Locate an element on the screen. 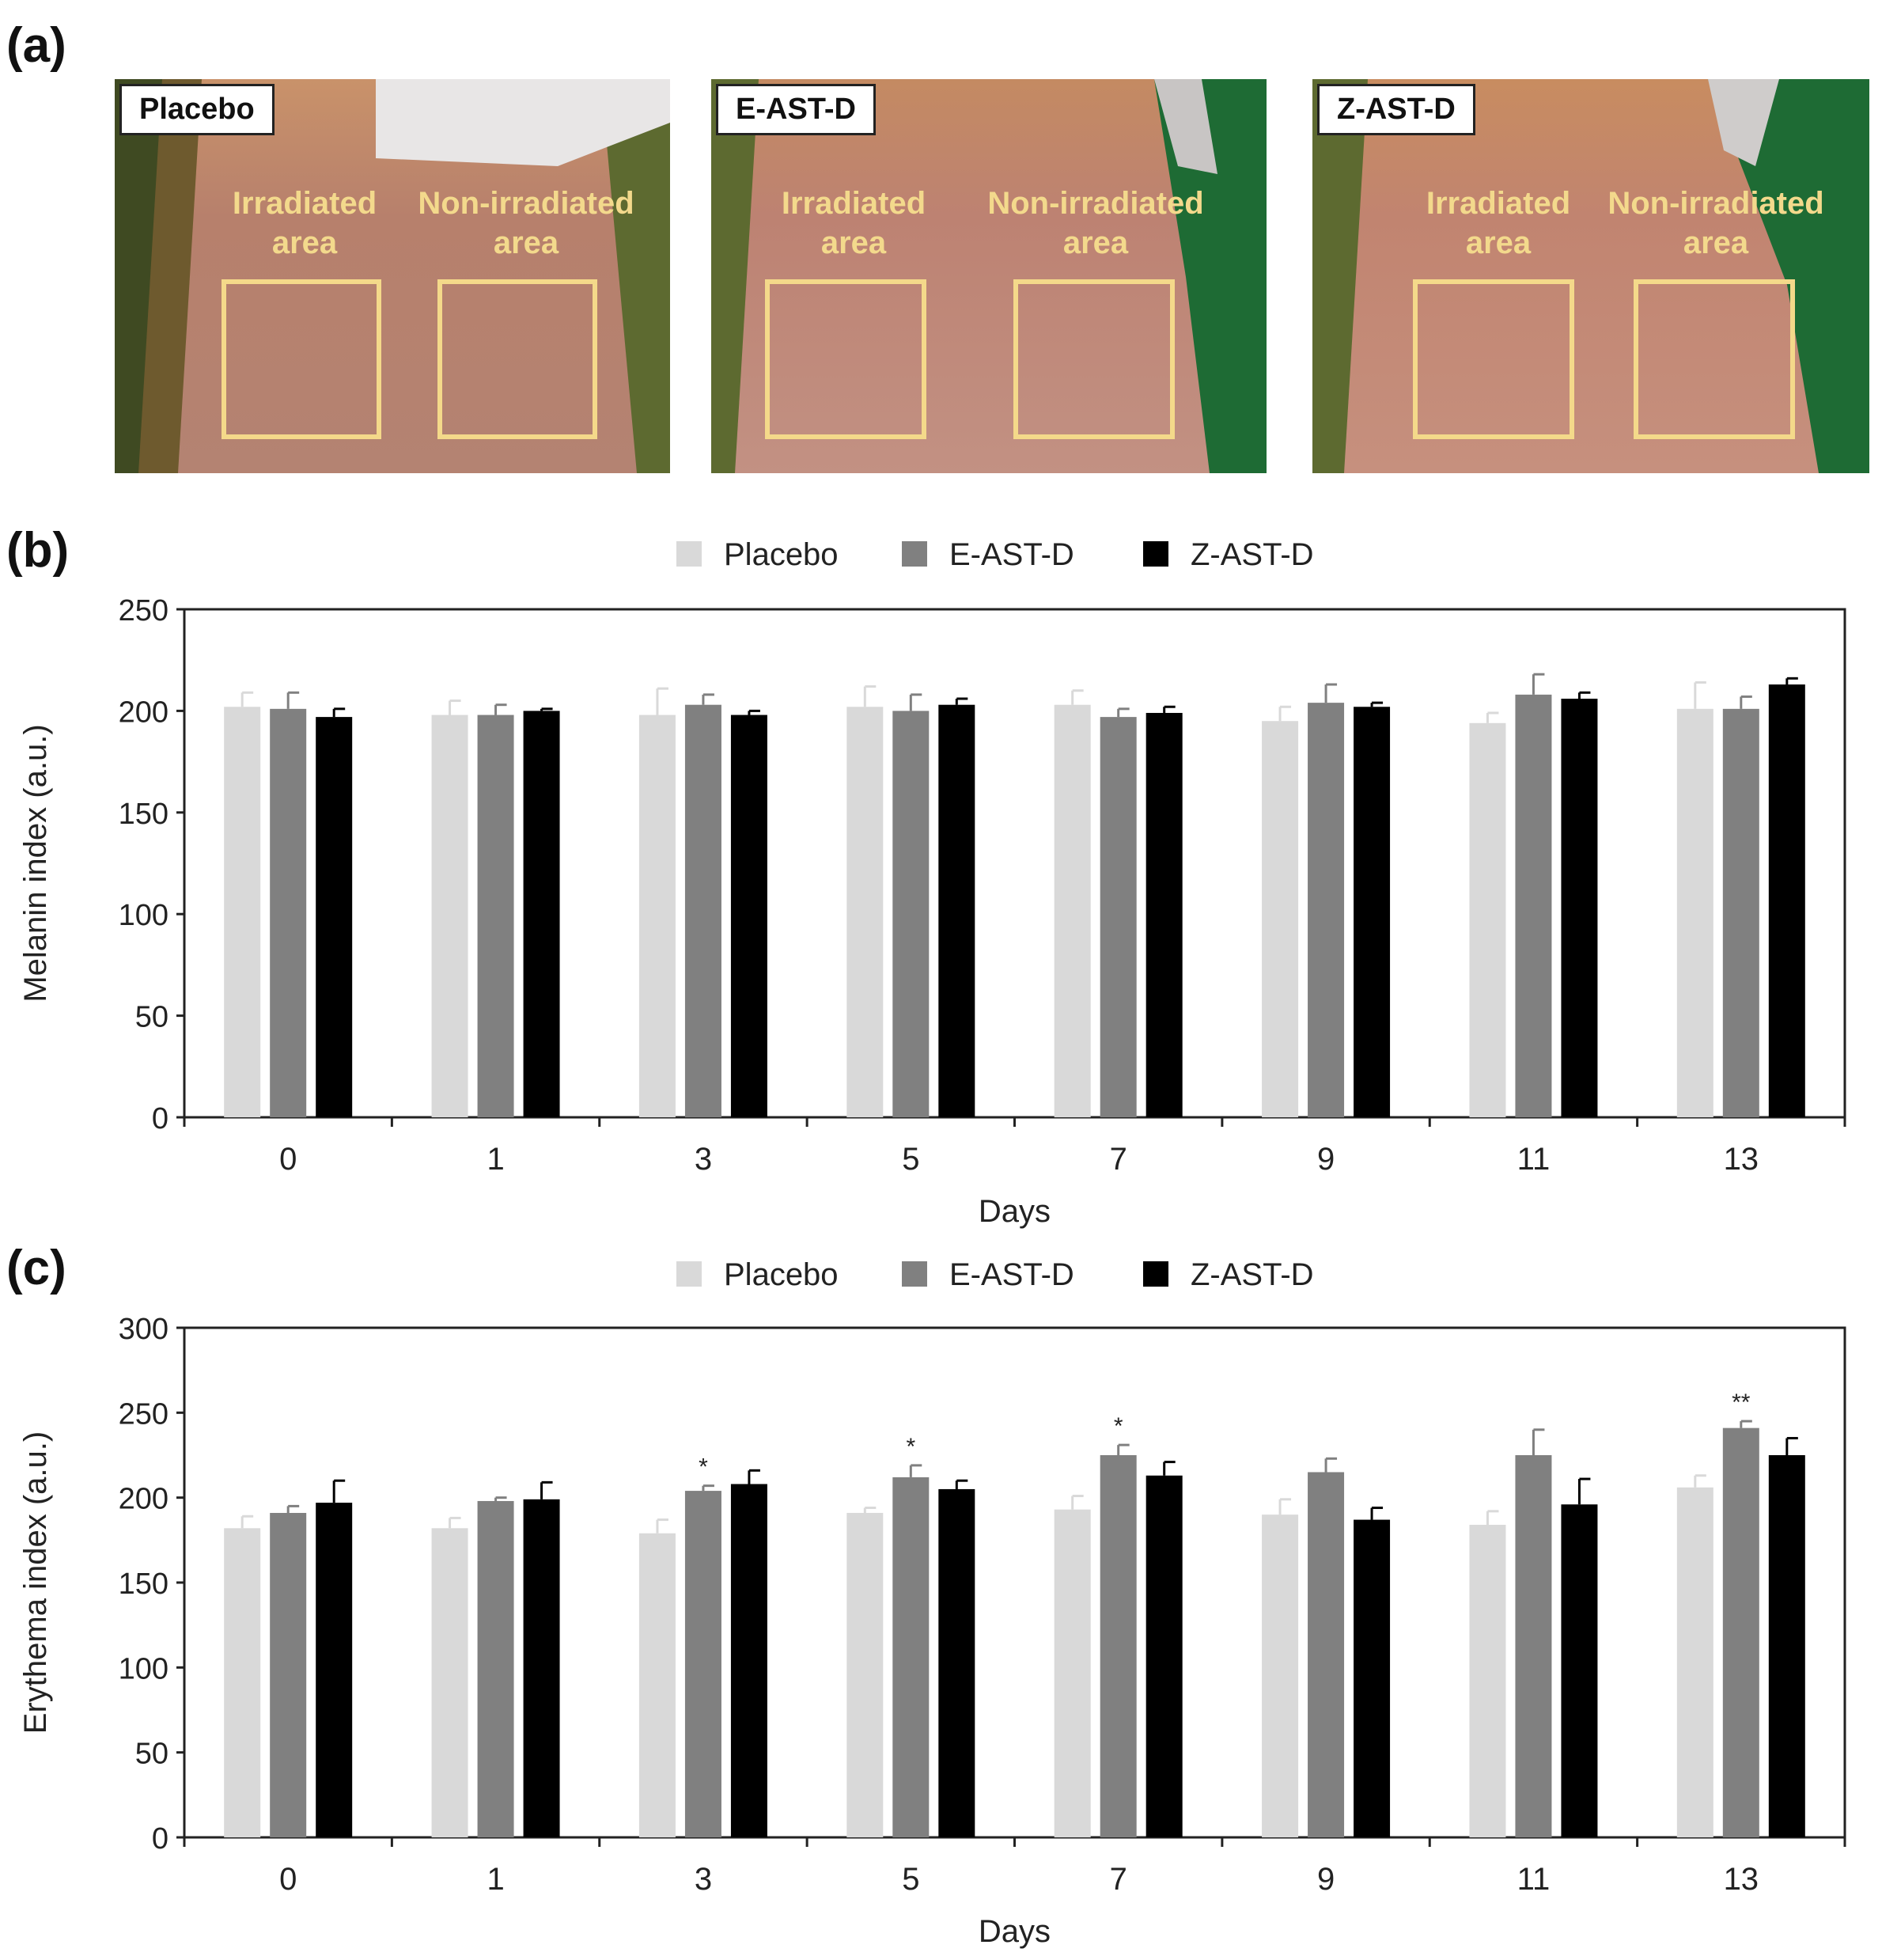 Image resolution: width=1882 pixels, height=1960 pixels. photo-placebo-title: Placebo is located at coordinates (197, 110).